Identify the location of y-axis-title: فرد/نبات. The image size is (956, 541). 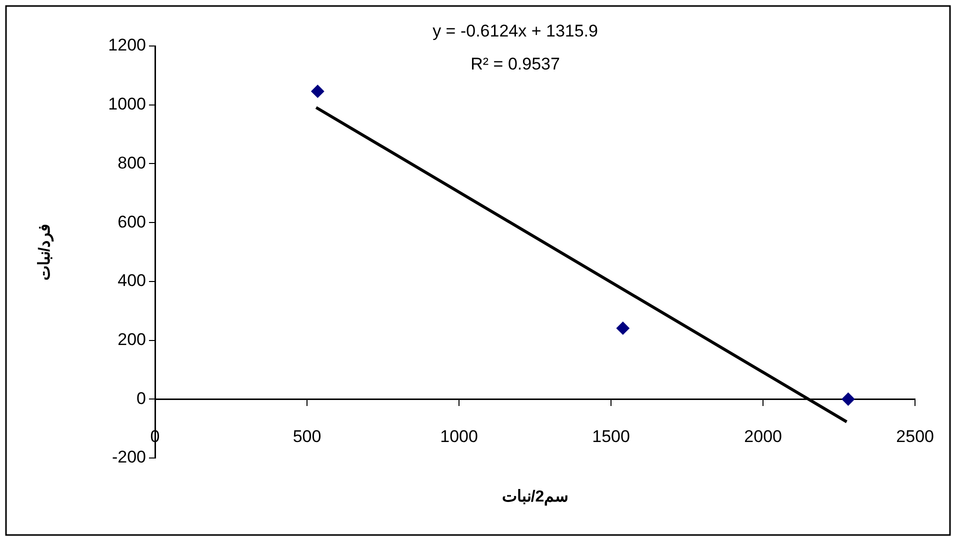
(45, 252).